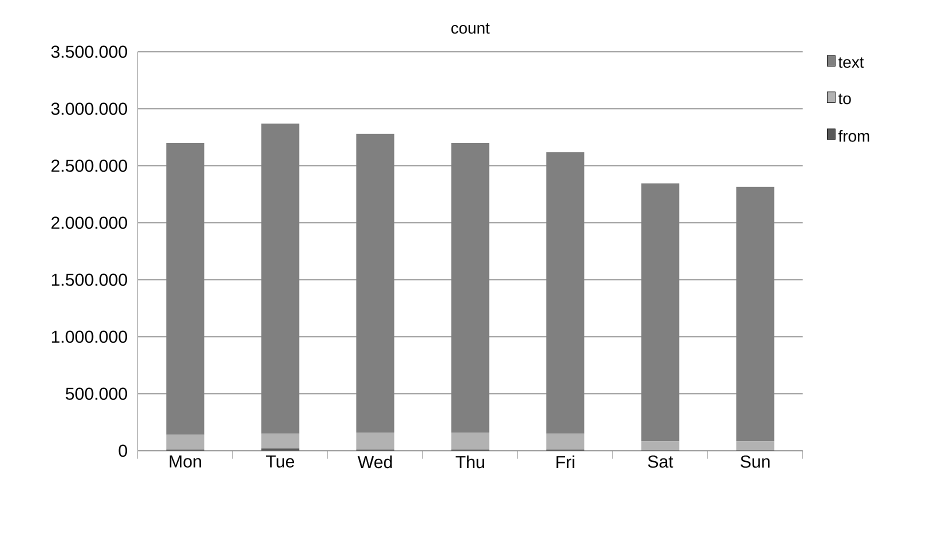 This screenshot has height=534, width=930. Describe the element at coordinates (851, 62) in the screenshot. I see `legend-label: text` at that location.